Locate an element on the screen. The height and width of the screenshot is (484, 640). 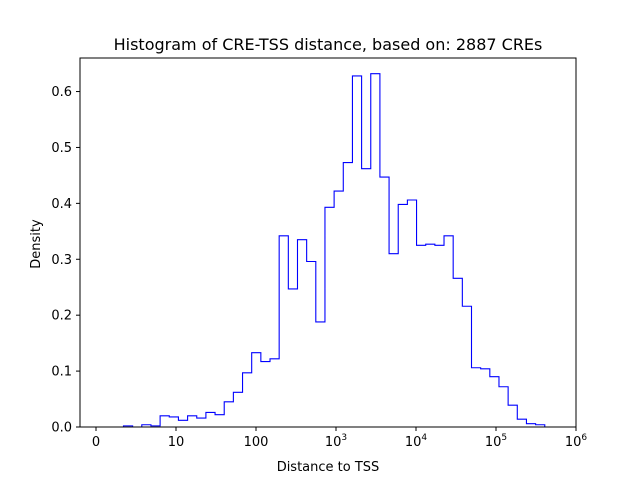
x-axis-label: Distance to TSS is located at coordinates (328, 467).